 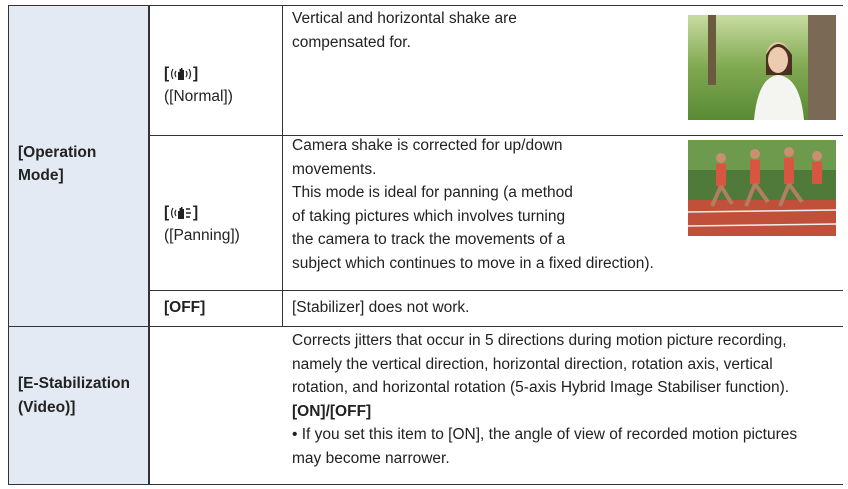 I want to click on option-name: [OFF], so click(x=185, y=307).